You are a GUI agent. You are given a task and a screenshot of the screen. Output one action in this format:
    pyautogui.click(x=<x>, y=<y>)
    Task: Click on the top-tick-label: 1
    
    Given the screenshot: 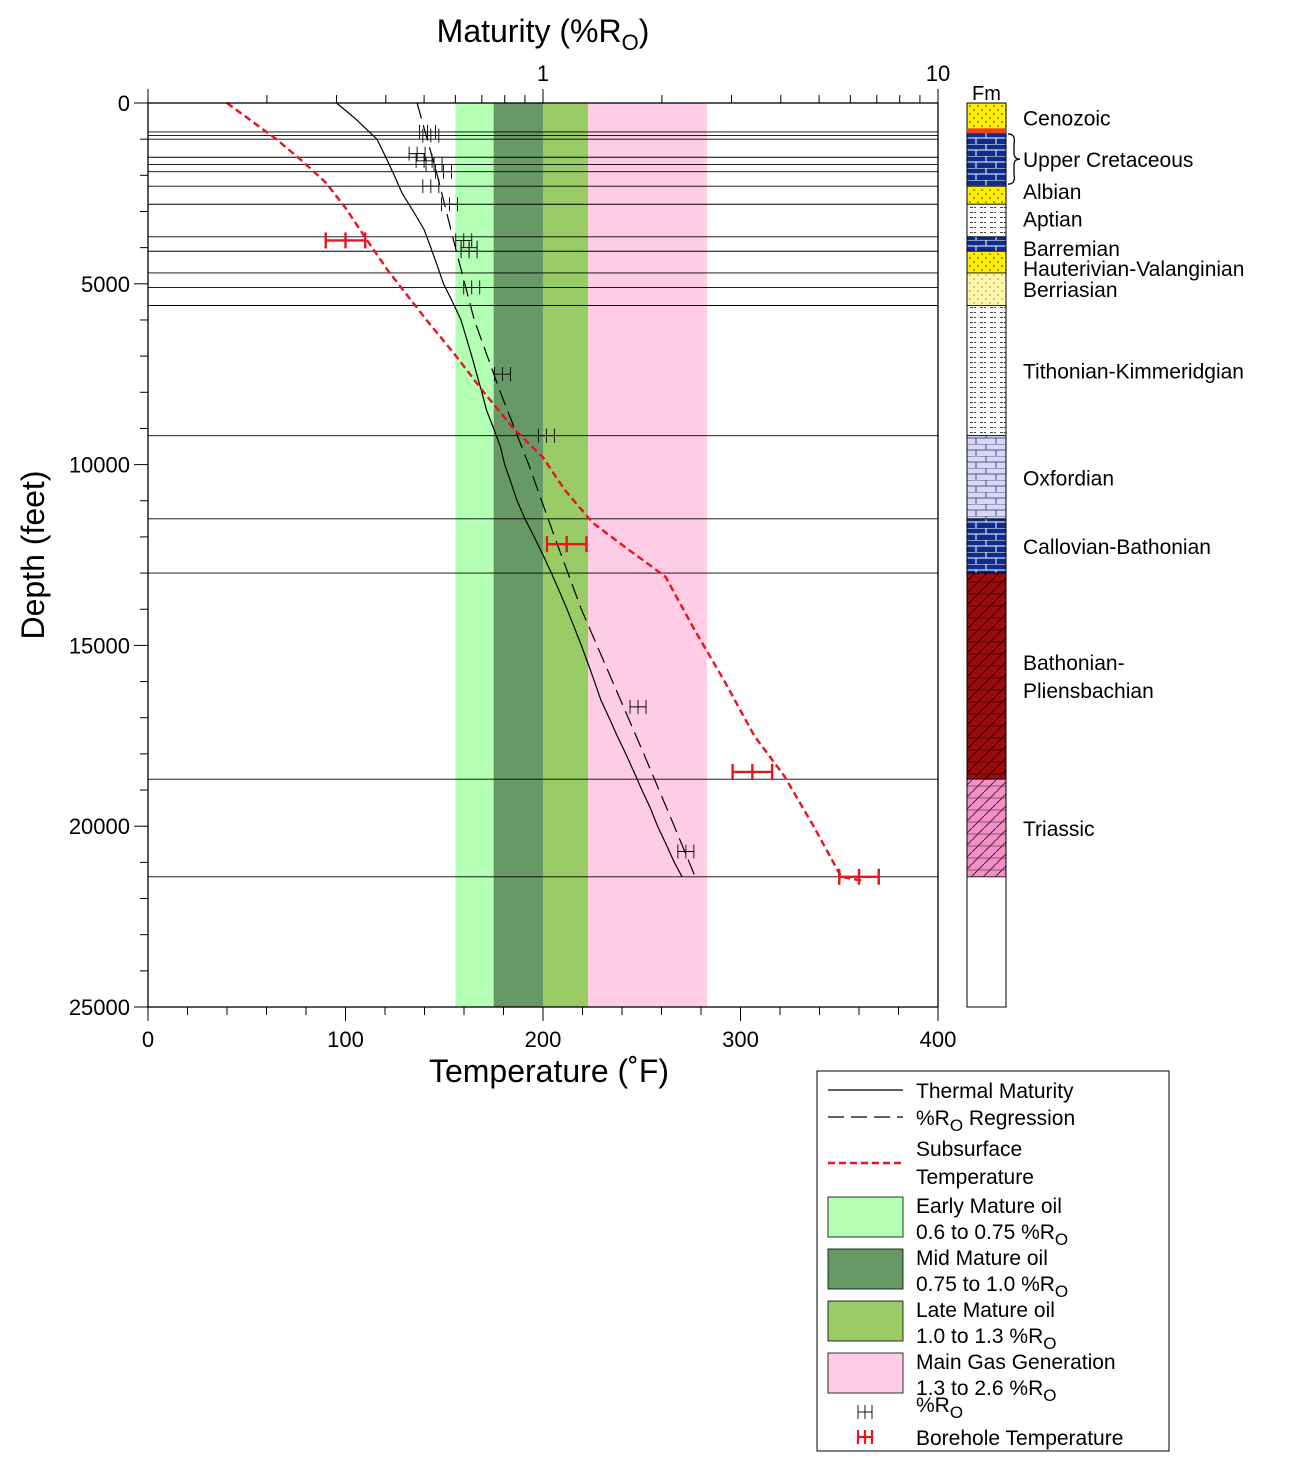 What is the action you would take?
    pyautogui.click(x=543, y=73)
    